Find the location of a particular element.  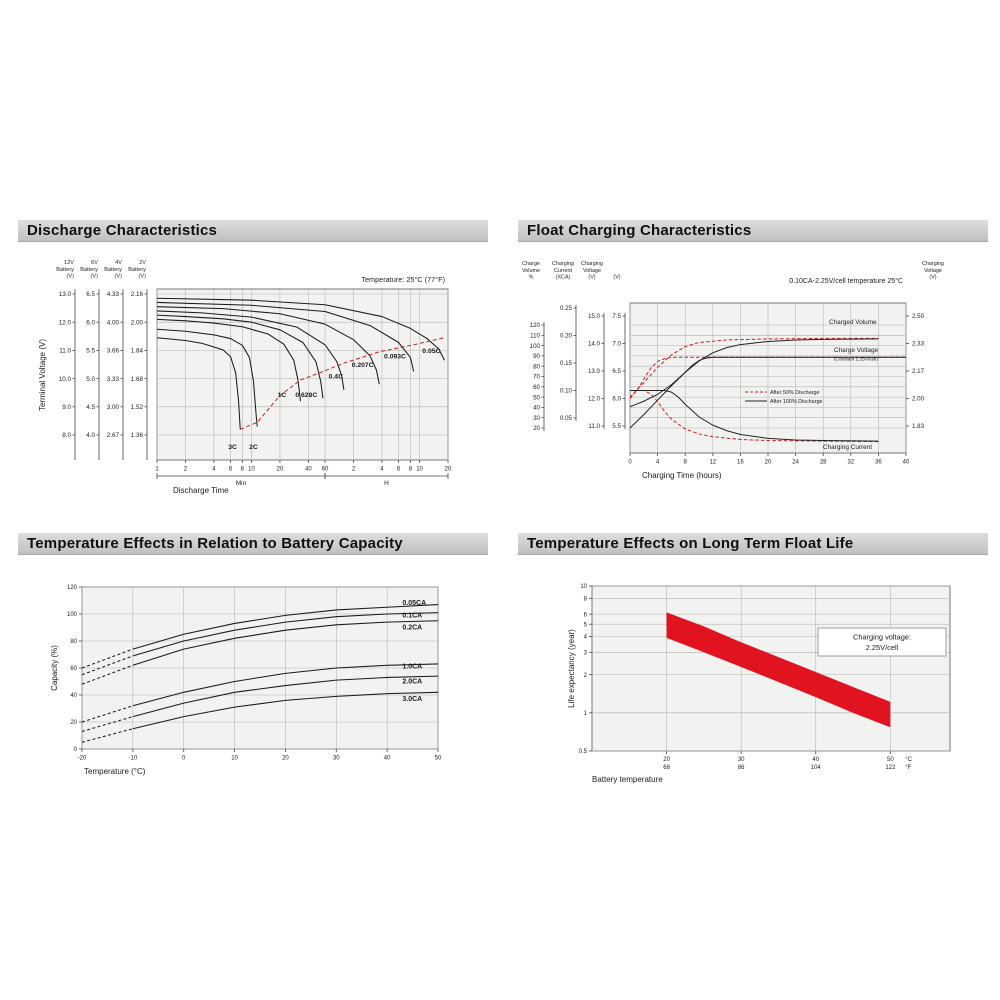

discharge-curve-0.093C is located at coordinates (285, 336).